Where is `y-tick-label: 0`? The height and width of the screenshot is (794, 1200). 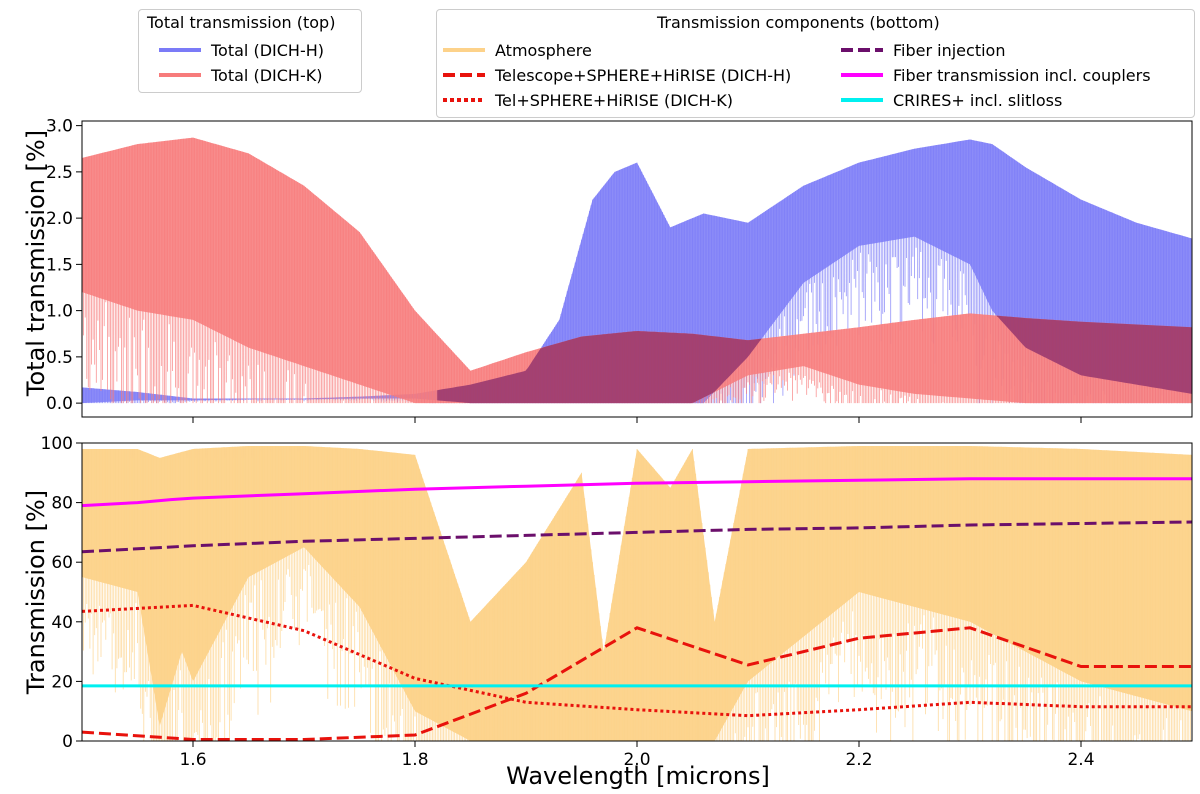
y-tick-label: 0 is located at coordinates (67, 742).